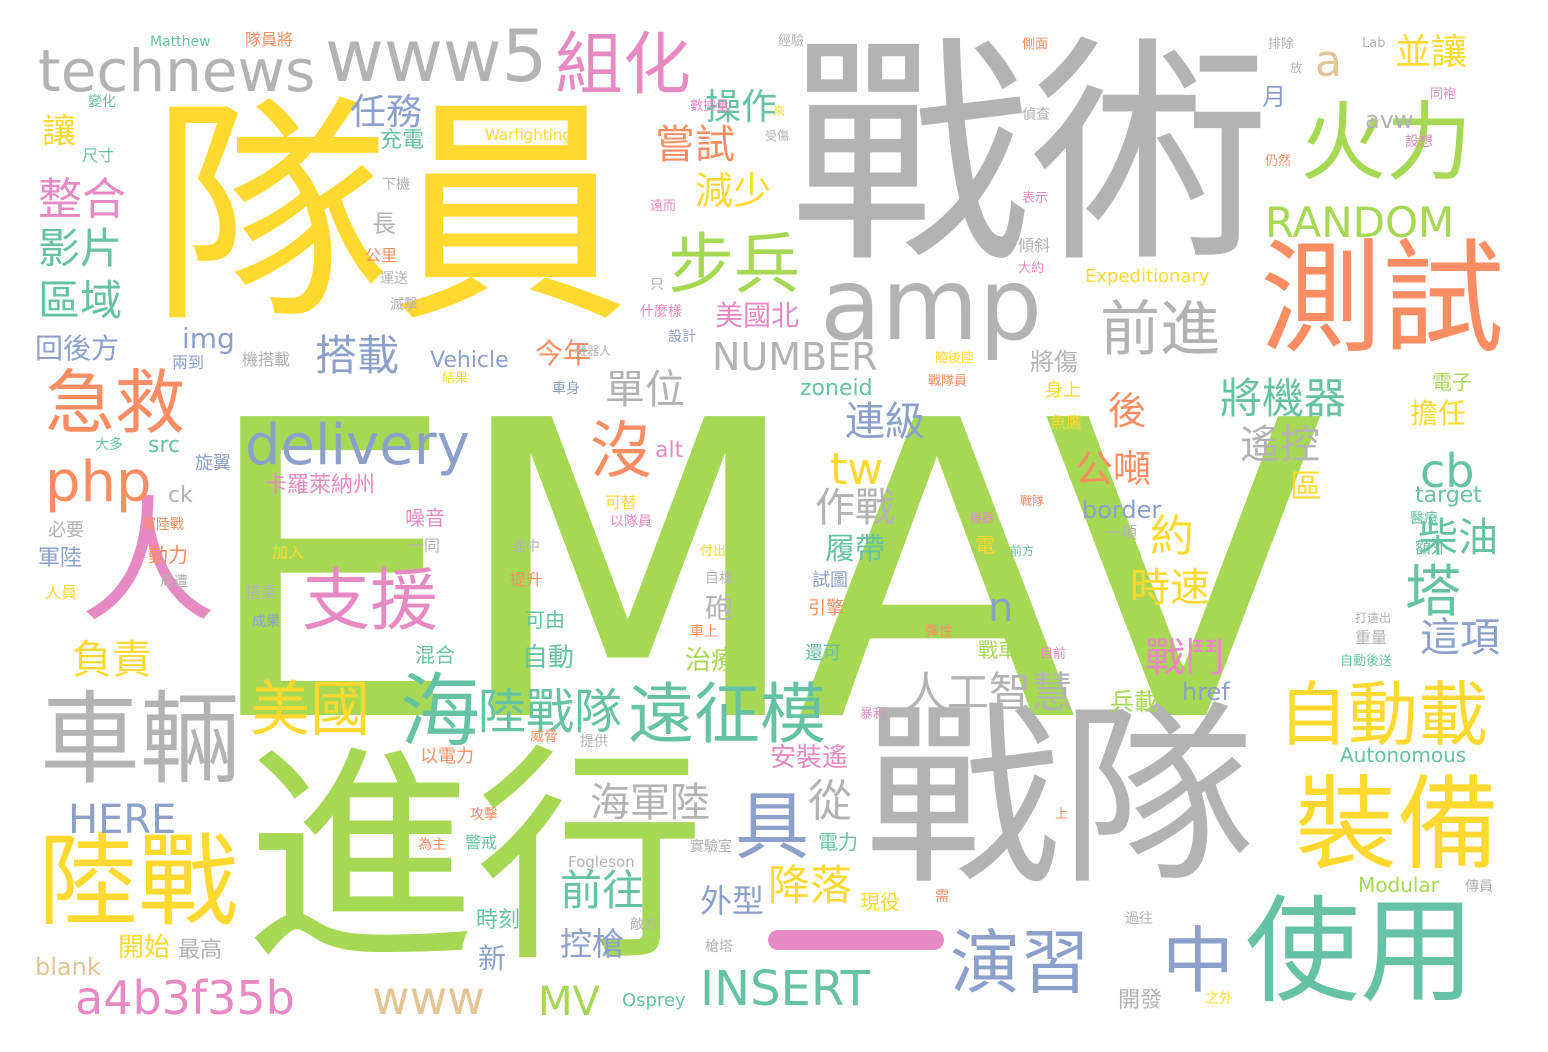  Describe the element at coordinates (384, 224) in the screenshot. I see `word-chang: 長` at that location.